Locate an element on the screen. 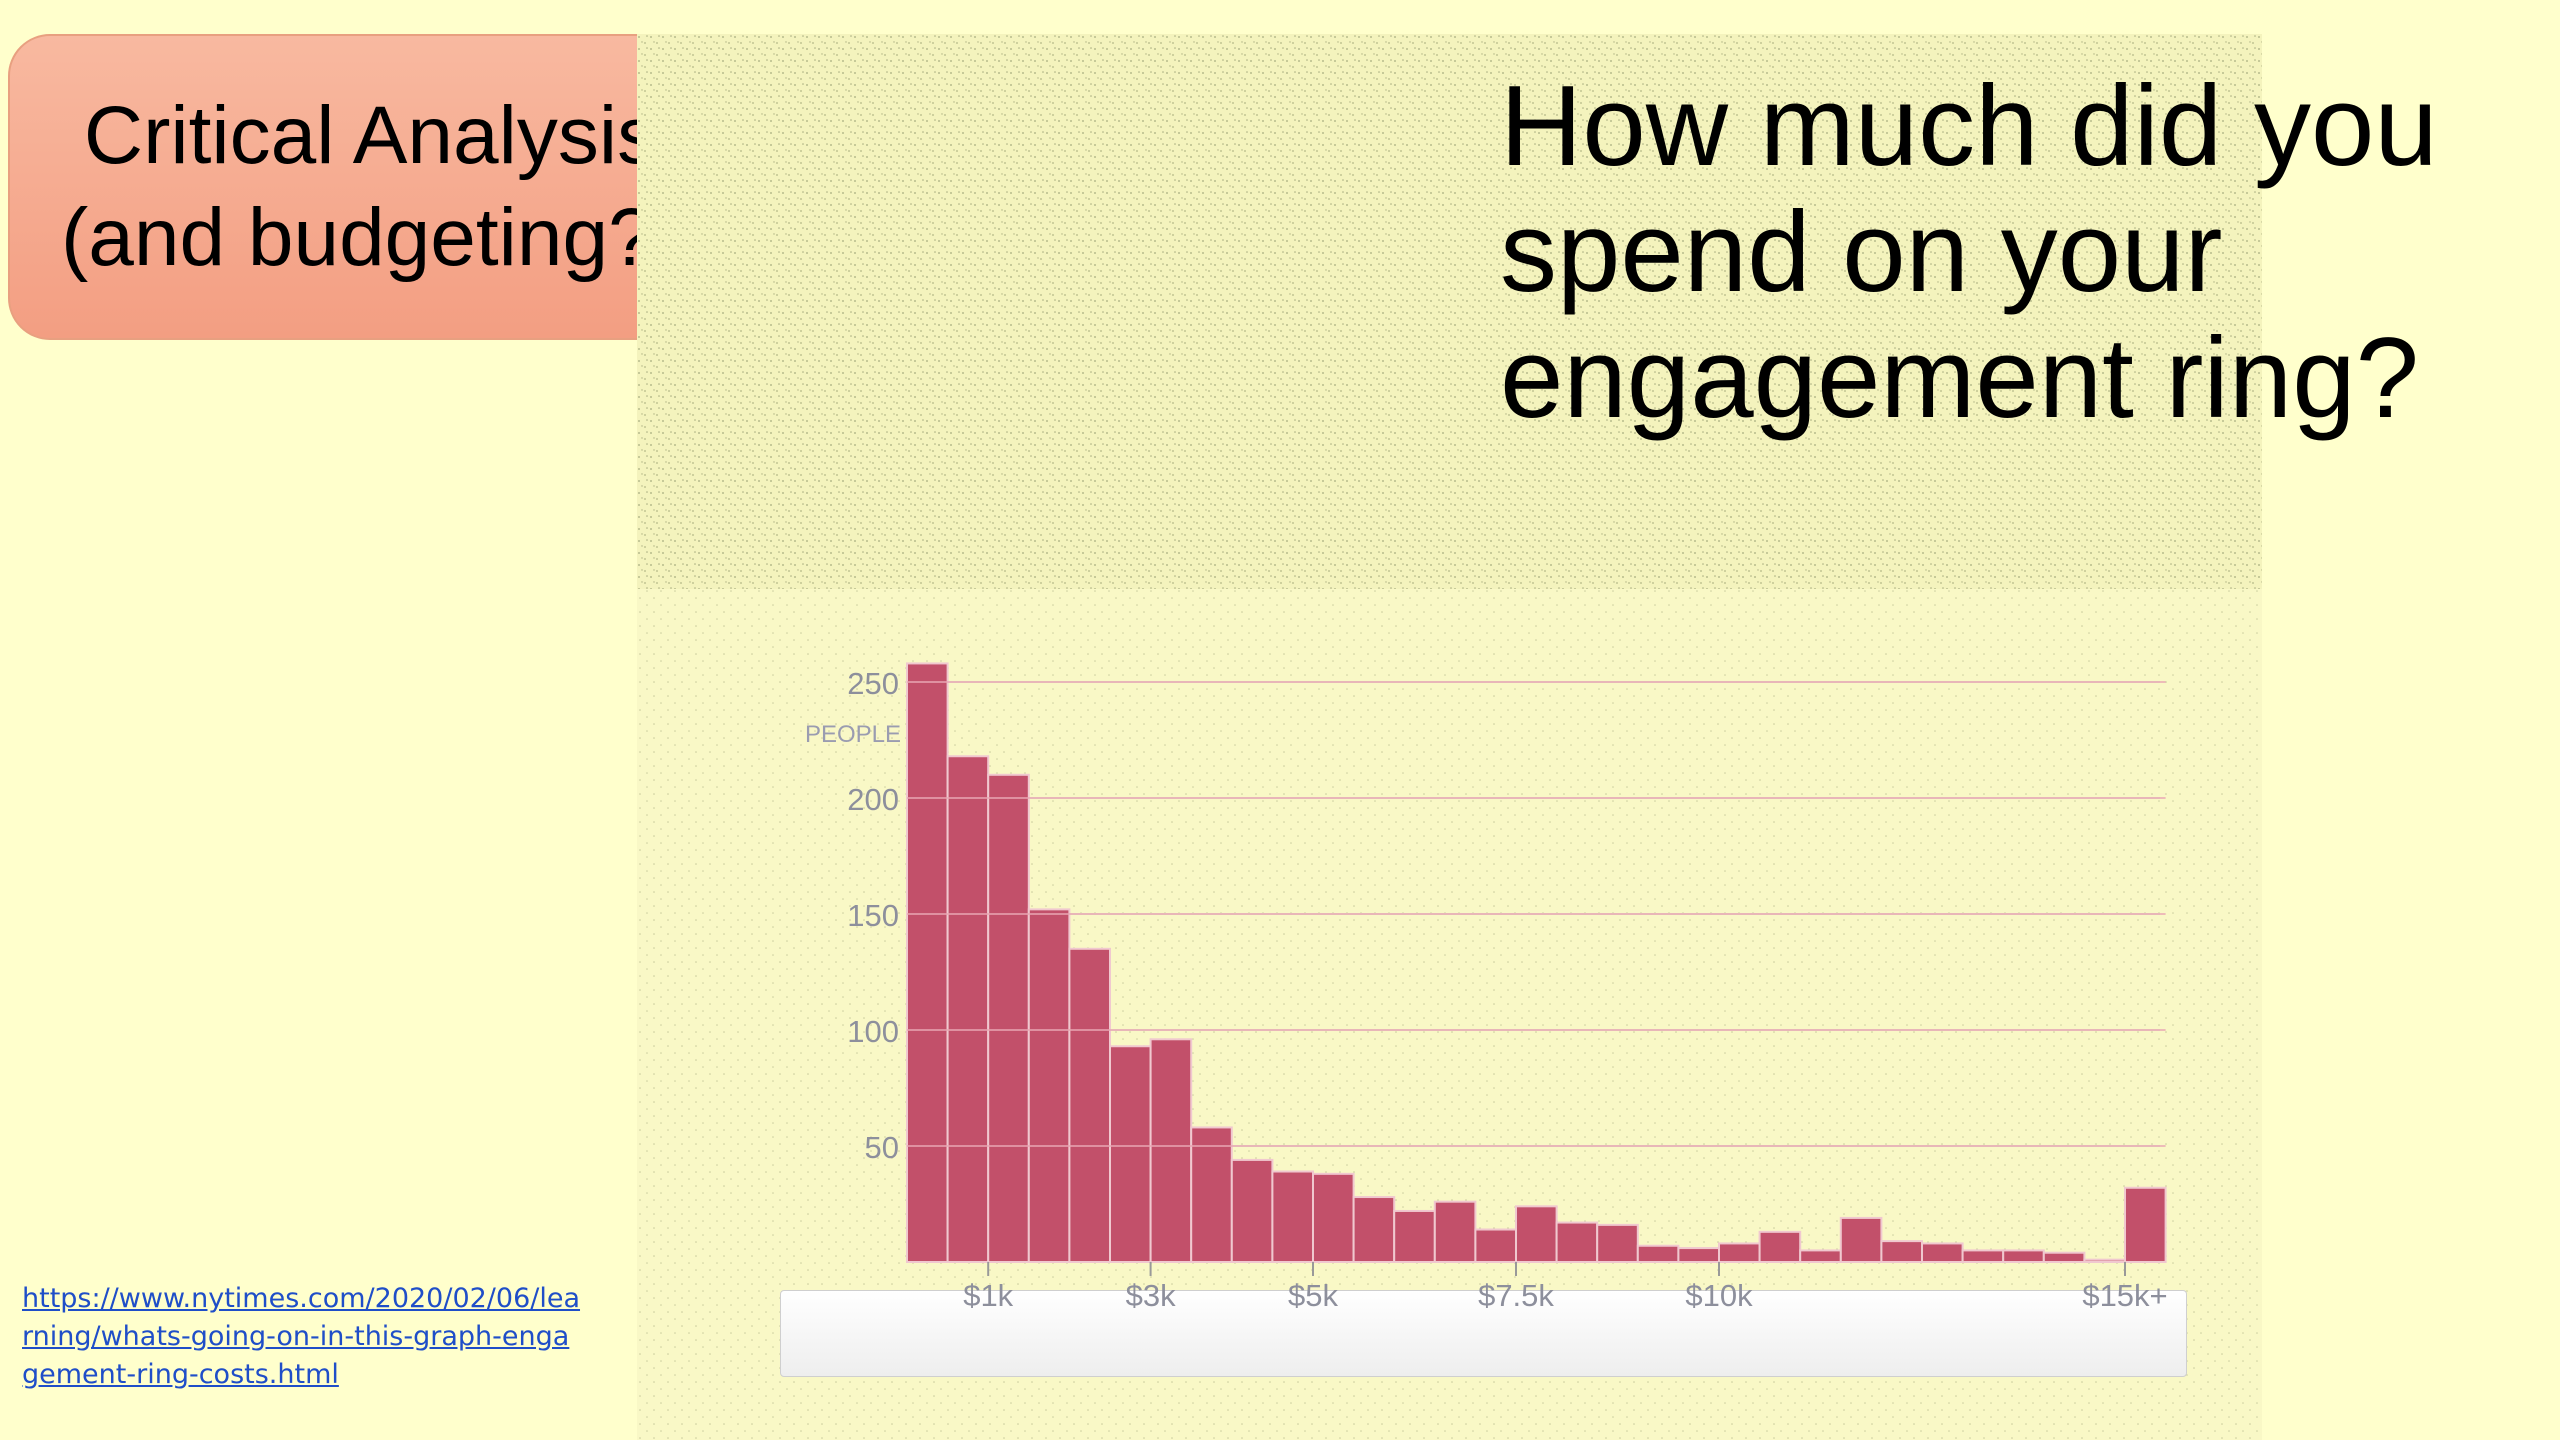  callout-line-2: (and budgeting?) is located at coordinates (371, 237).